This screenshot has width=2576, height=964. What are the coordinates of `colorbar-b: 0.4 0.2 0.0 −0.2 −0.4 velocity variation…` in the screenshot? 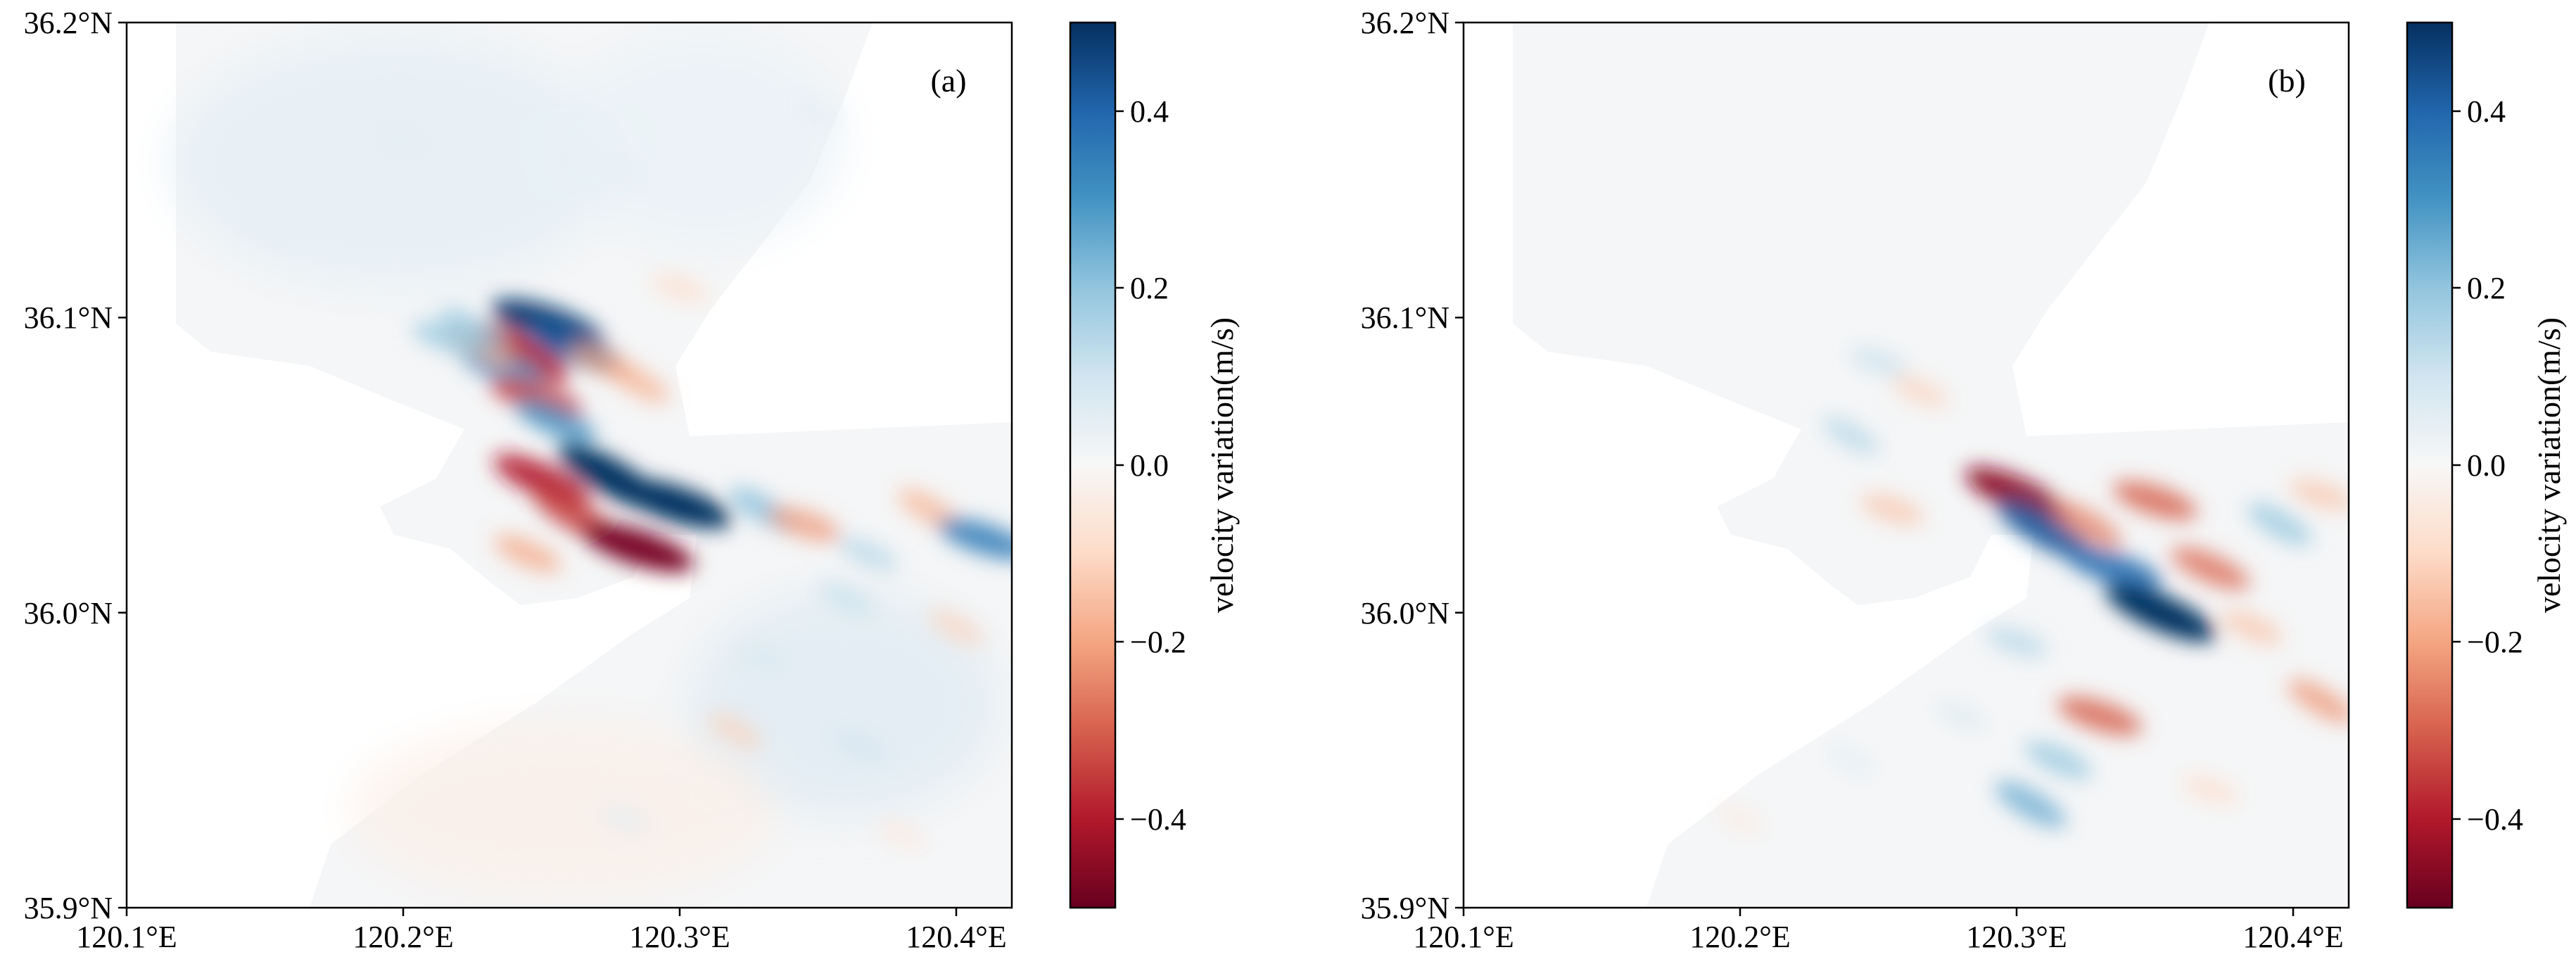 It's located at (2486, 465).